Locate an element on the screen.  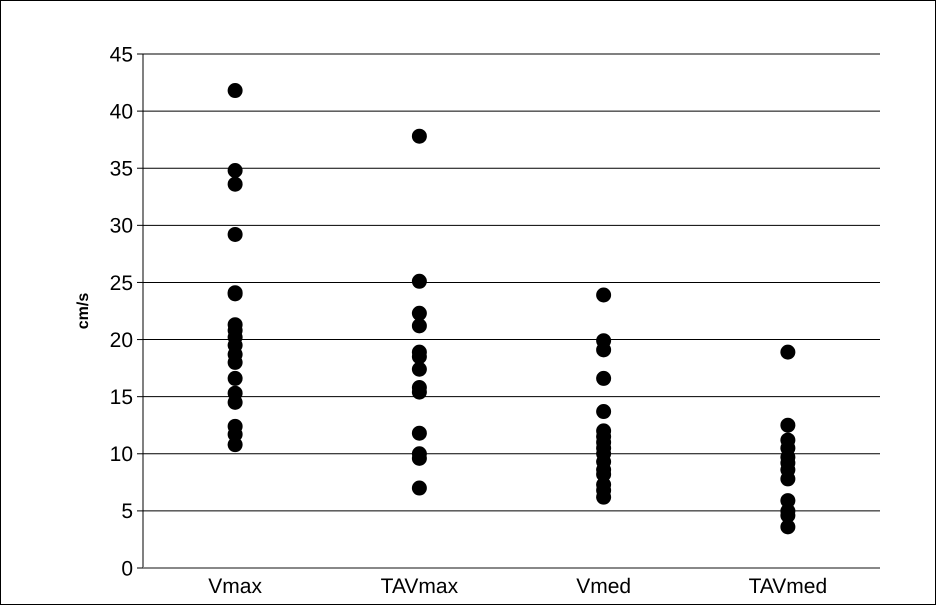
x-tick-label: TAVmed is located at coordinates (788, 586).